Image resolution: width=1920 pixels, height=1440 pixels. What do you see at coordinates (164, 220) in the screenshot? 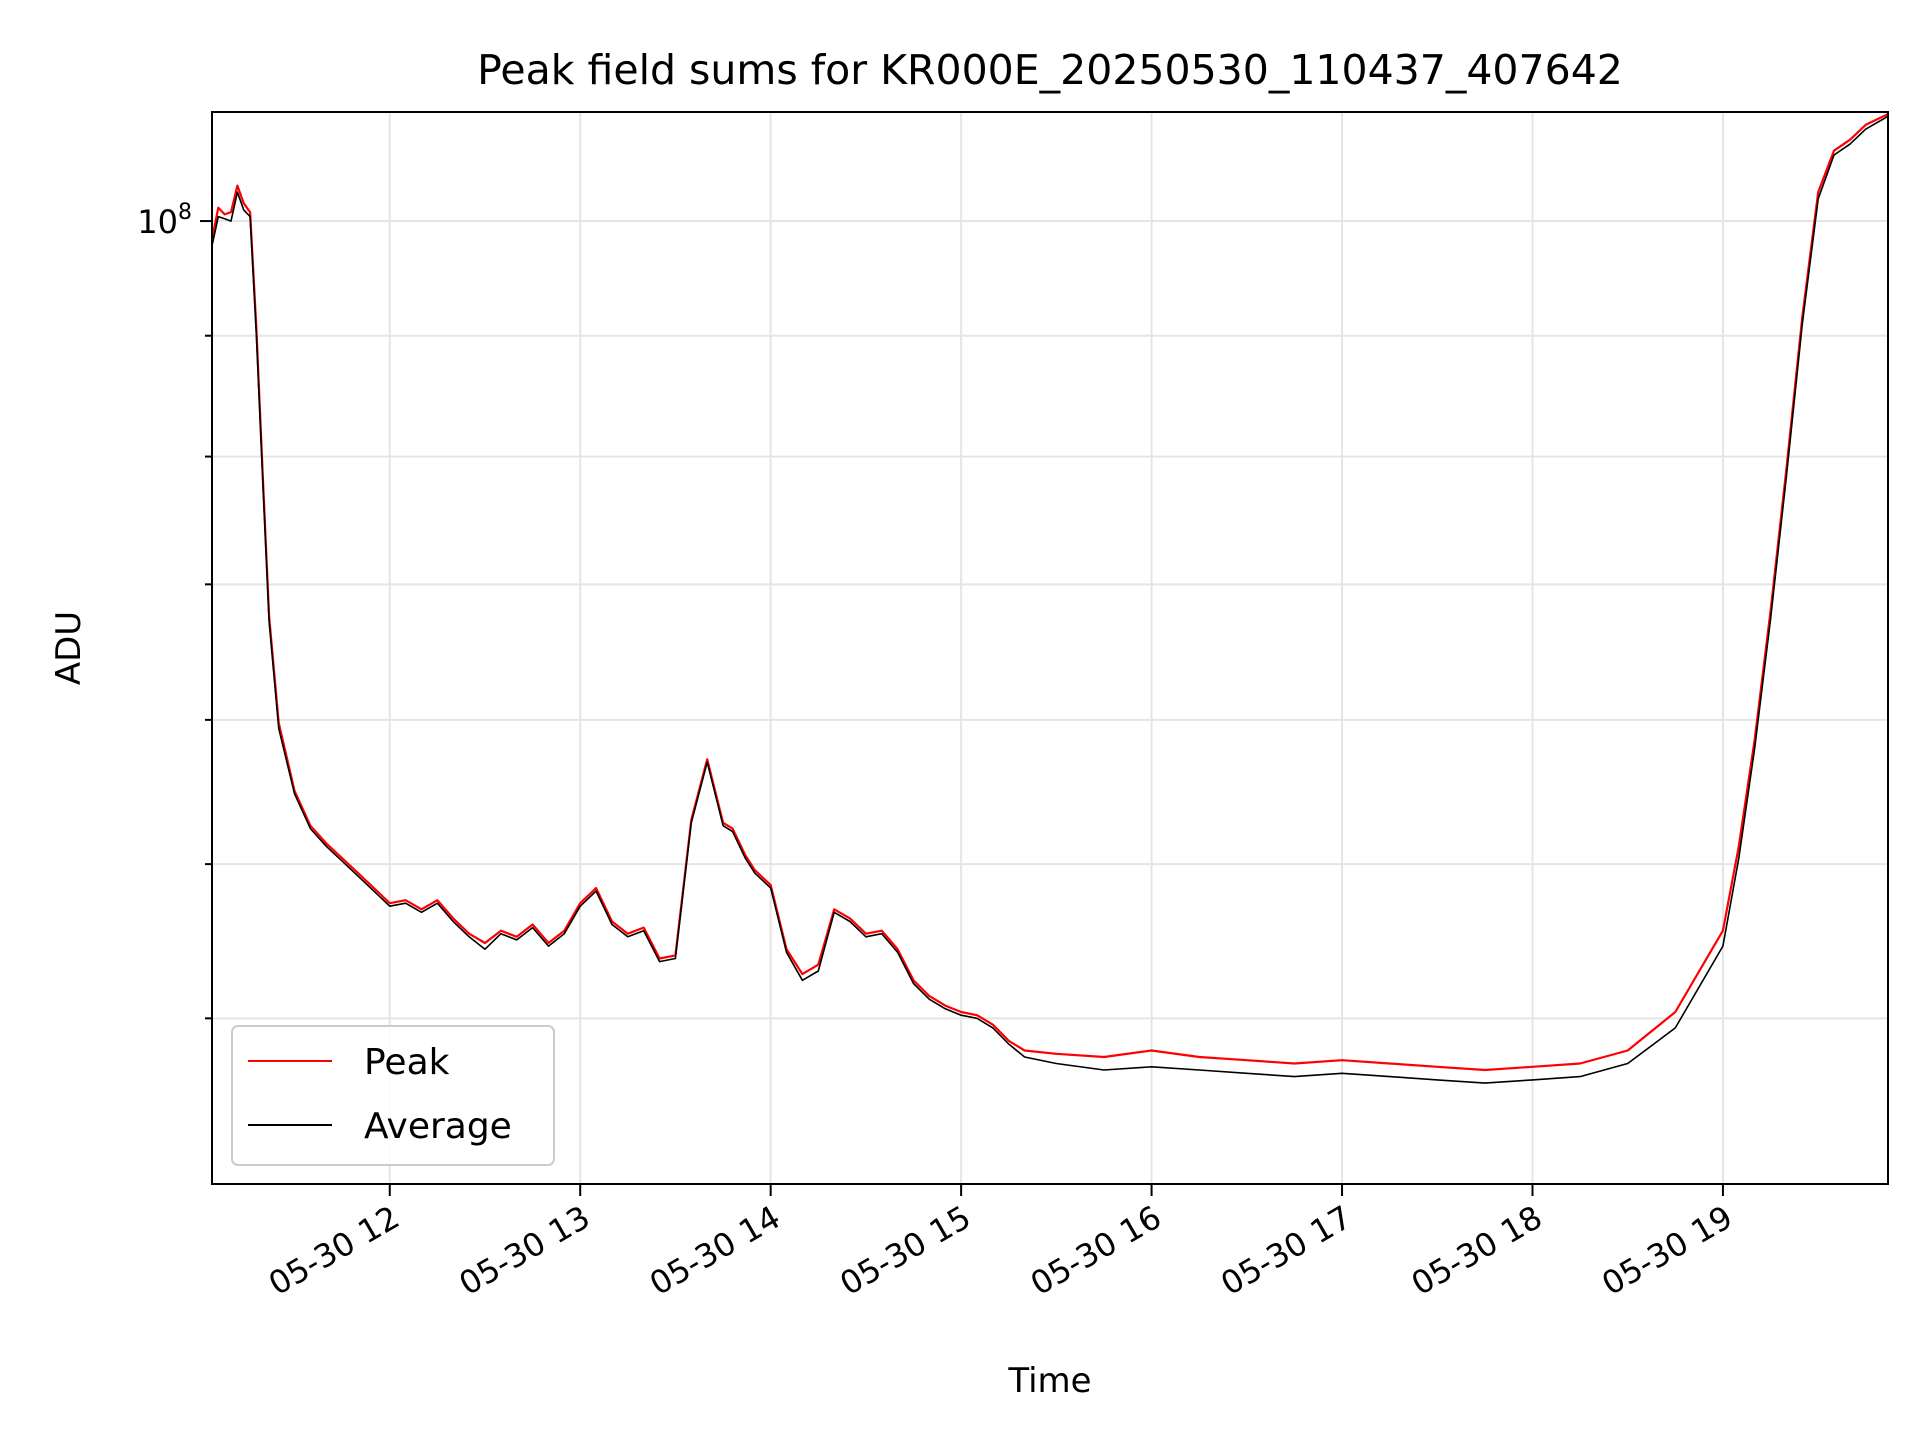
I see `y-tick-label: 108` at bounding box center [164, 220].